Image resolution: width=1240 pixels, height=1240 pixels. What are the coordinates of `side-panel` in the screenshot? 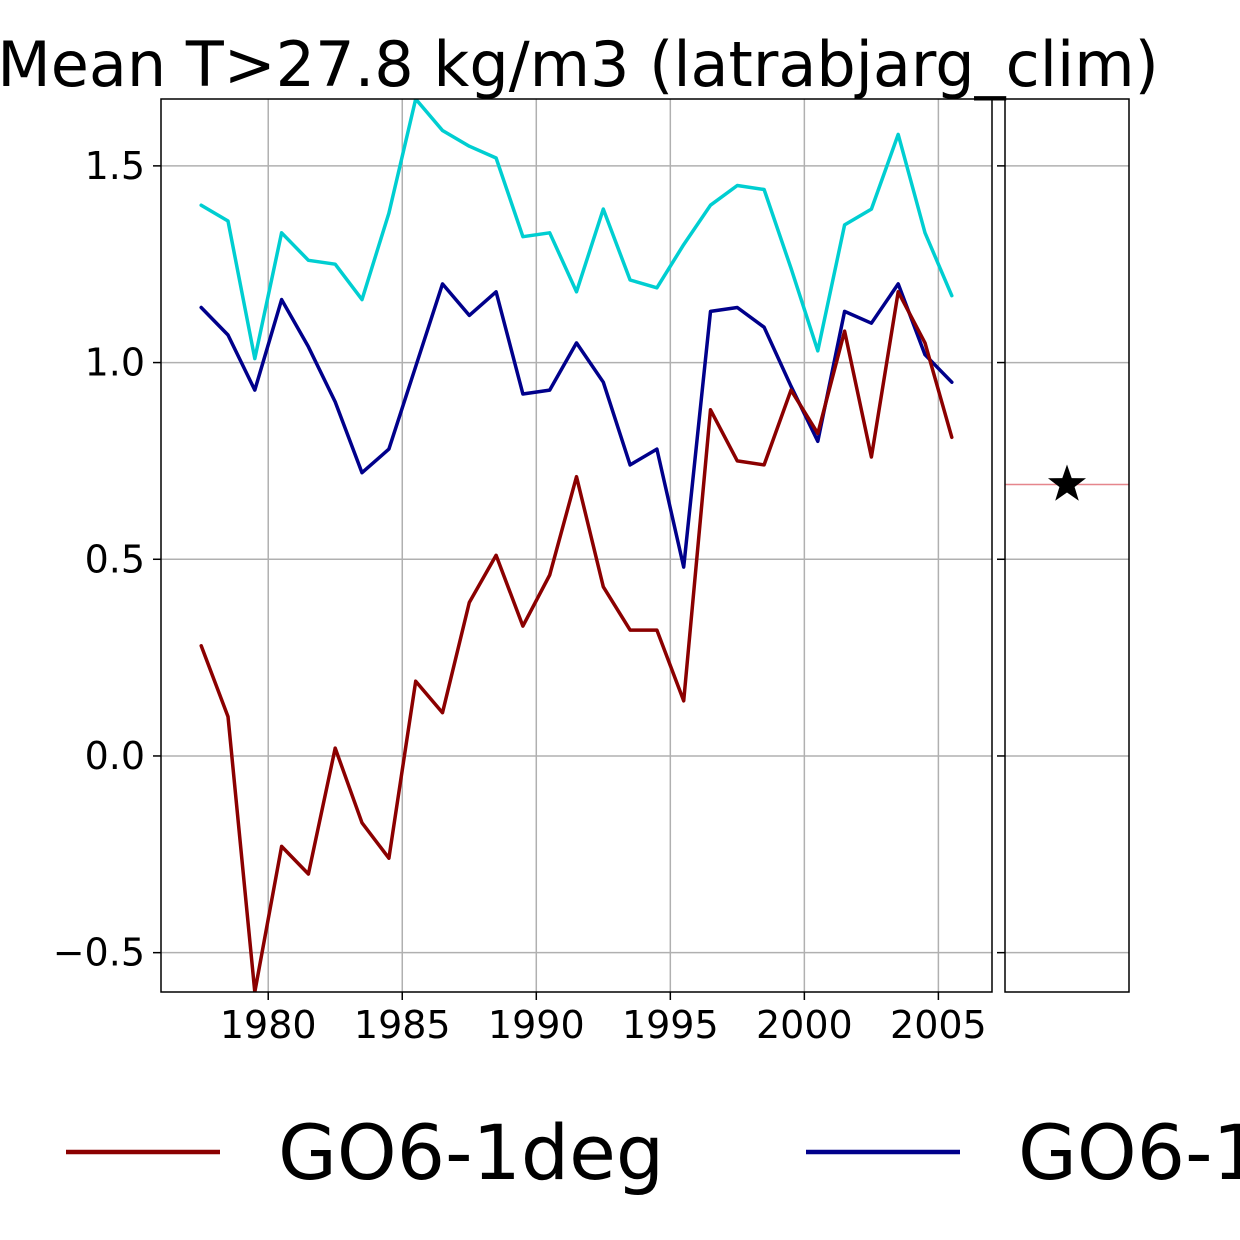 It's located at (1063, 545).